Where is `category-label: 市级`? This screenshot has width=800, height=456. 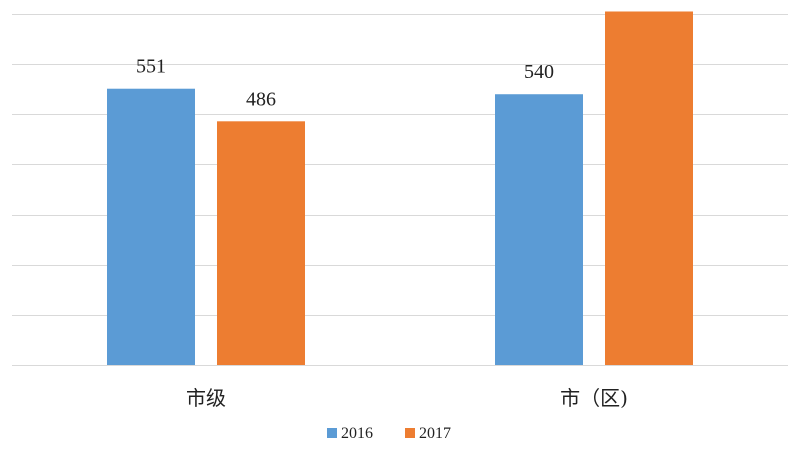
category-label: 市级 is located at coordinates (206, 398).